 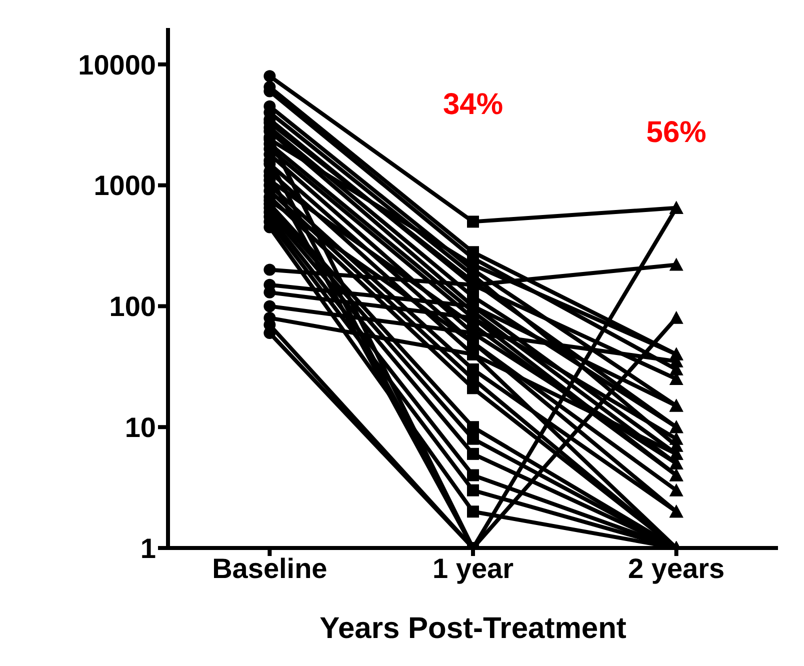 What do you see at coordinates (473, 105) in the screenshot?
I see `annotation: 34%` at bounding box center [473, 105].